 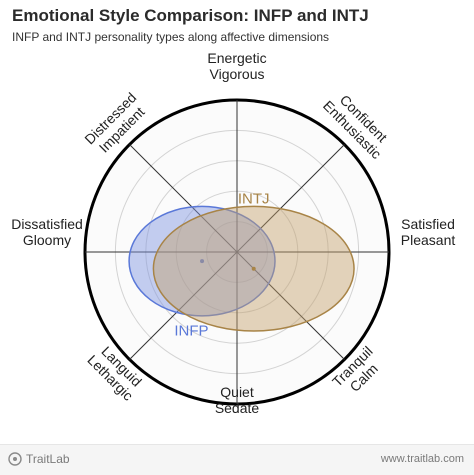 I want to click on axis-label-line: Energetic, so click(x=236, y=58).